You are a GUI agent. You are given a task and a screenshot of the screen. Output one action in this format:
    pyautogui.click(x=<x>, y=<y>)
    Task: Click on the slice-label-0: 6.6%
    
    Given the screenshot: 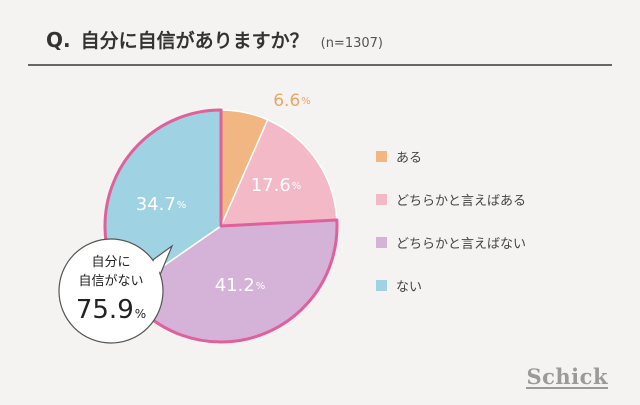 What is the action you would take?
    pyautogui.click(x=292, y=101)
    